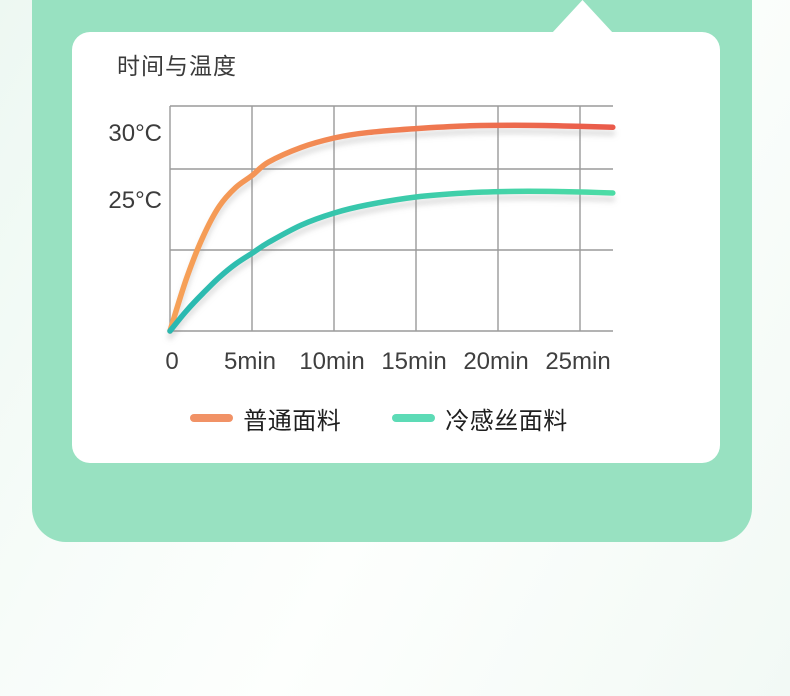  I want to click on x-tick-10min: 10min, so click(332, 361).